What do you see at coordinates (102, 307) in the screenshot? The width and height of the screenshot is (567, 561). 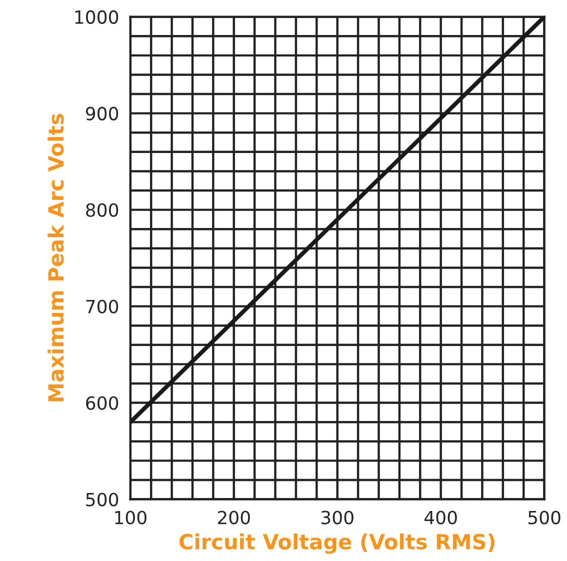 I see `y-tick-label: 700` at bounding box center [102, 307].